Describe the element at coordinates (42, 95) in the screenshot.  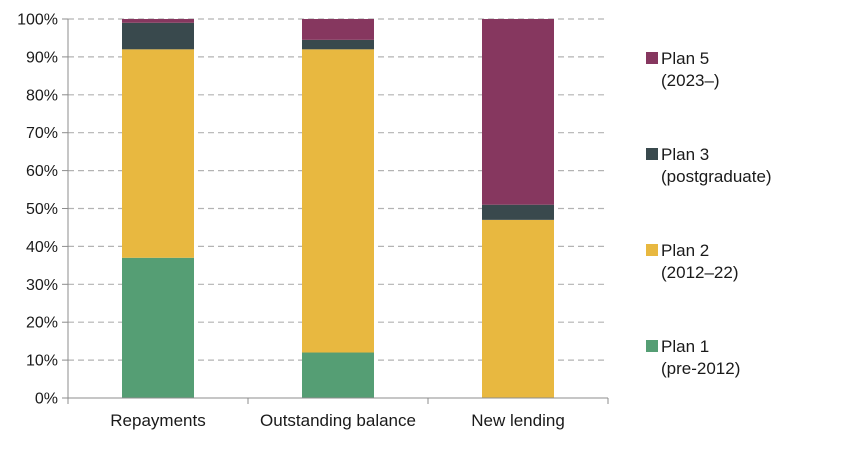
I see `y-tick-label: 80%` at that location.